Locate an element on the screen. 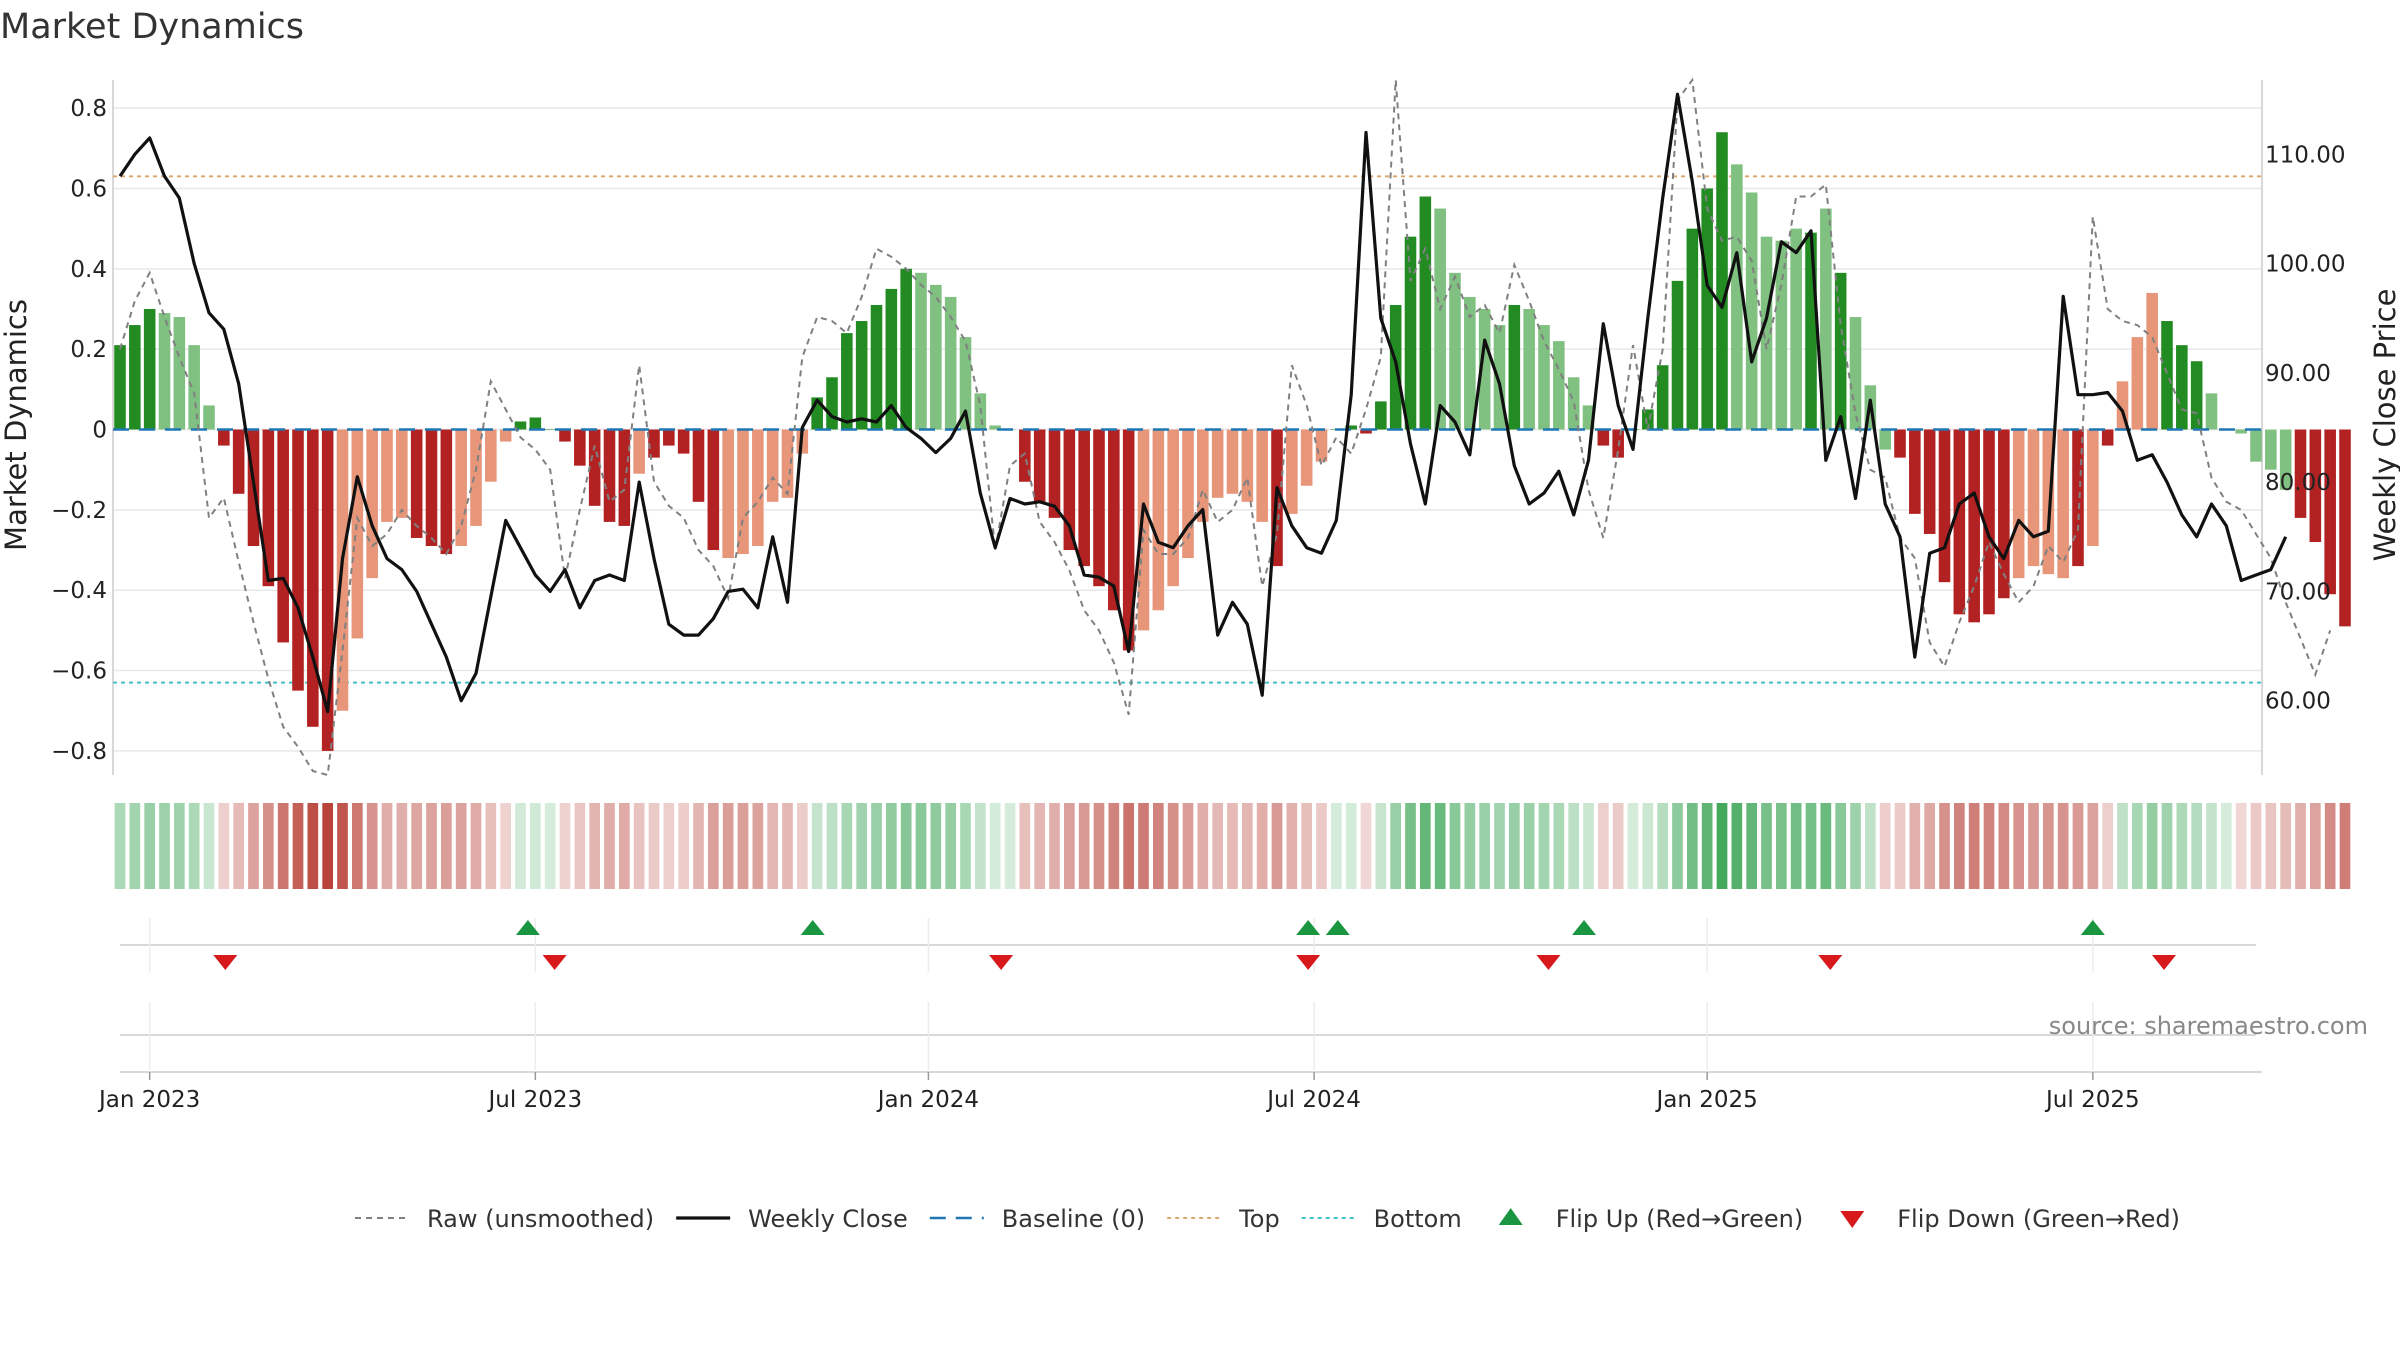 Image resolution: width=2400 pixels, height=1350 pixels. left-y-tick-label: −0.8 is located at coordinates (79, 752).